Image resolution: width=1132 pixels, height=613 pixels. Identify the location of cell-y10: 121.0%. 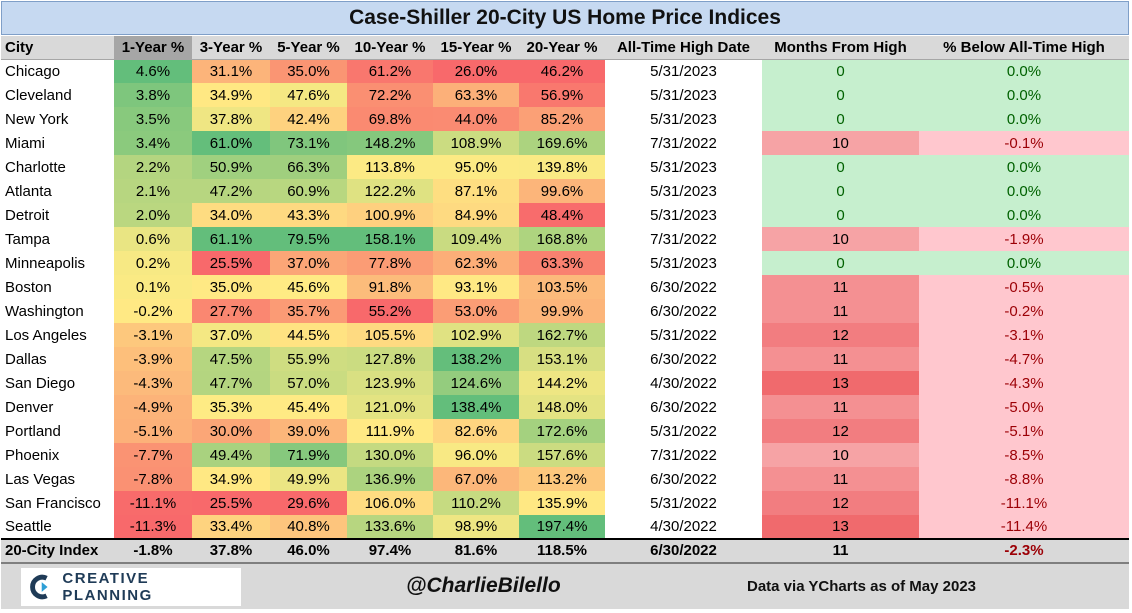
(390, 407).